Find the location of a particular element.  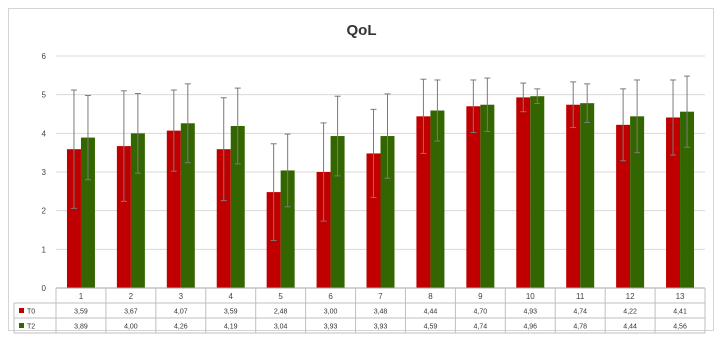

data-label: 4,59 is located at coordinates (431, 327).